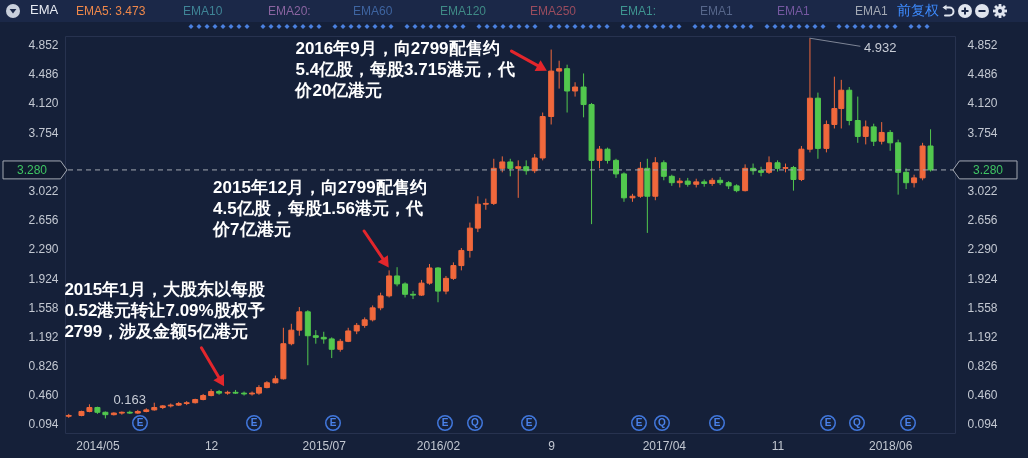 The image size is (1028, 458). What do you see at coordinates (988, 169) in the screenshot?
I see `text: 3.280` at bounding box center [988, 169].